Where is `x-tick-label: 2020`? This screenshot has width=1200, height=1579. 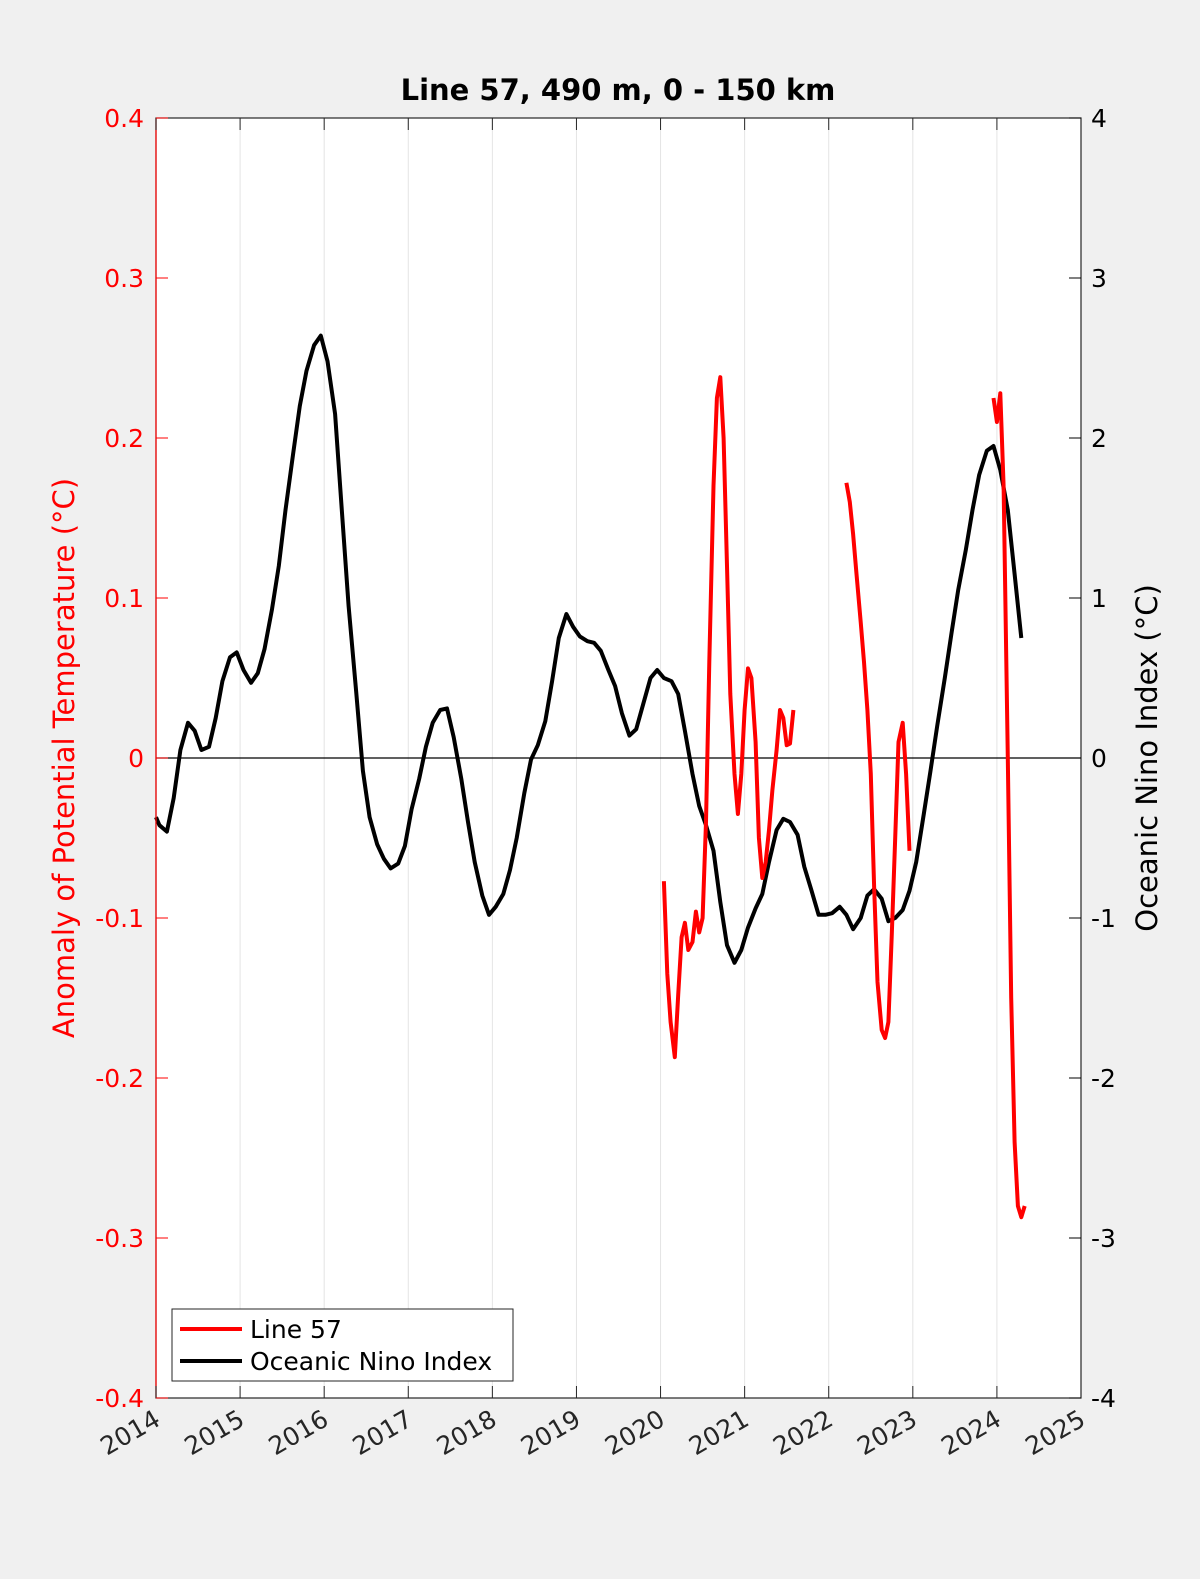
x-tick-label: 2020 is located at coordinates (635, 1432).